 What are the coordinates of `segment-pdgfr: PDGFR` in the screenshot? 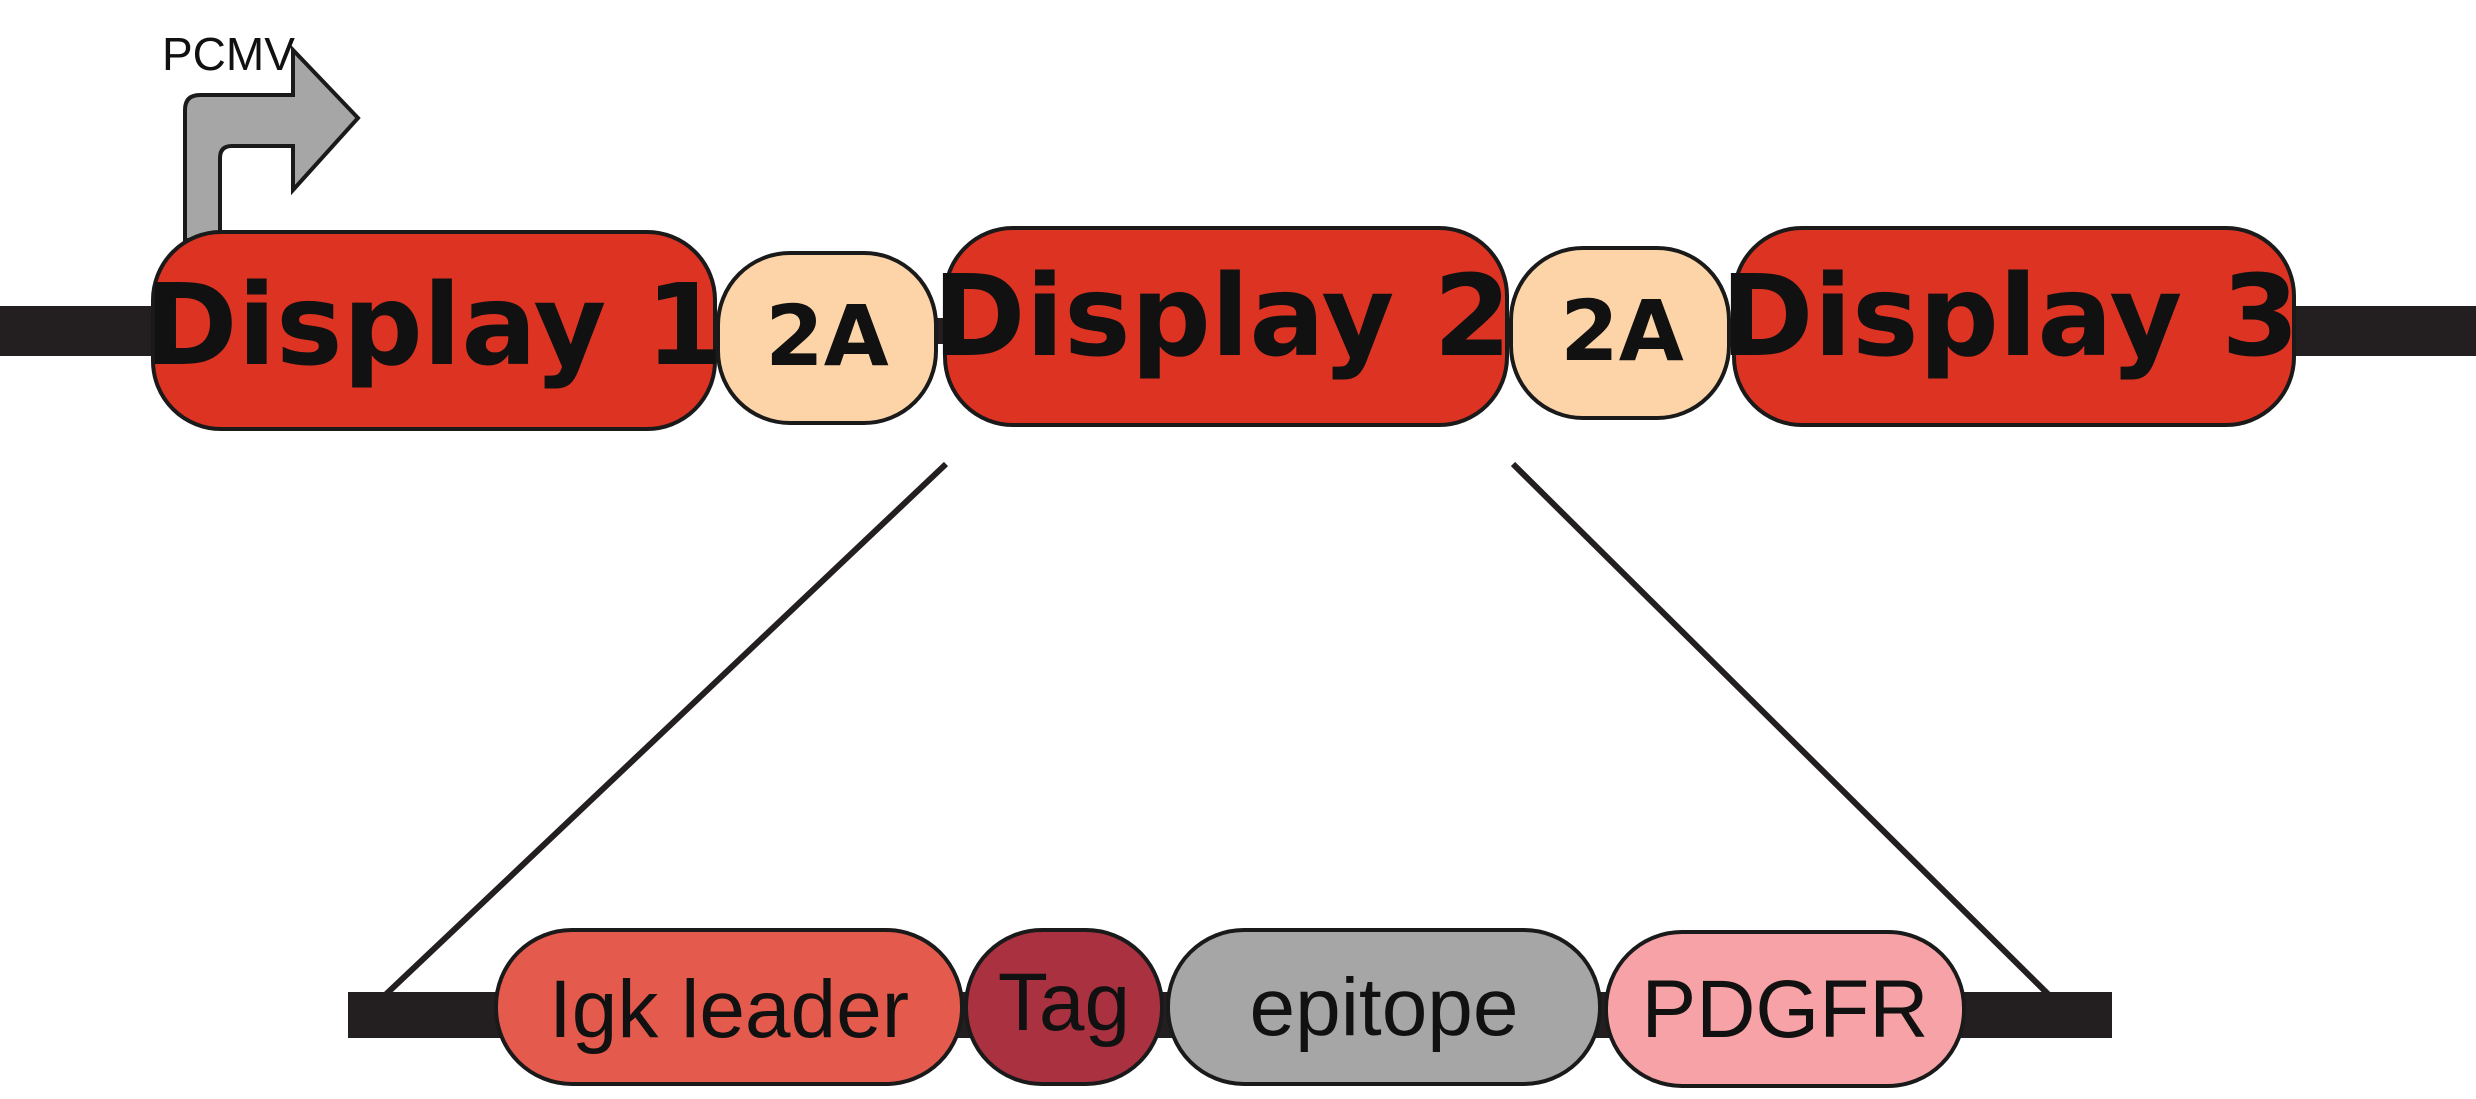 It's located at (1785, 1009).